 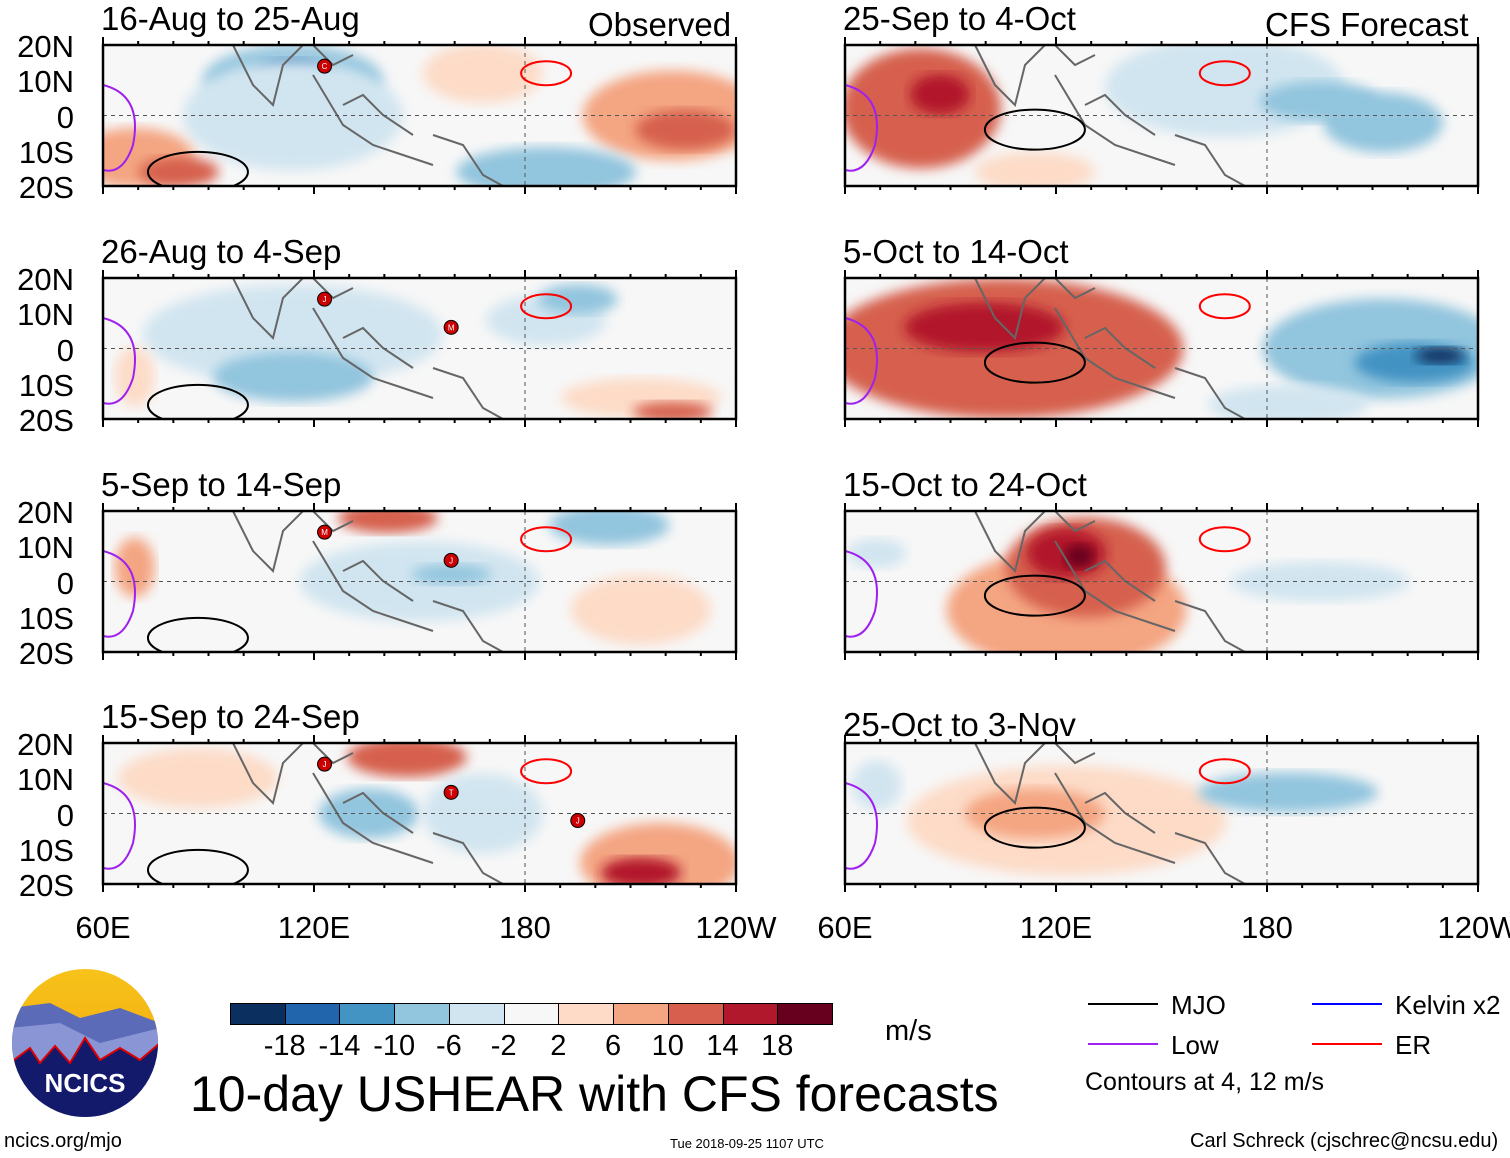 What do you see at coordinates (660, 24) in the screenshot?
I see `observed-label: Observed` at bounding box center [660, 24].